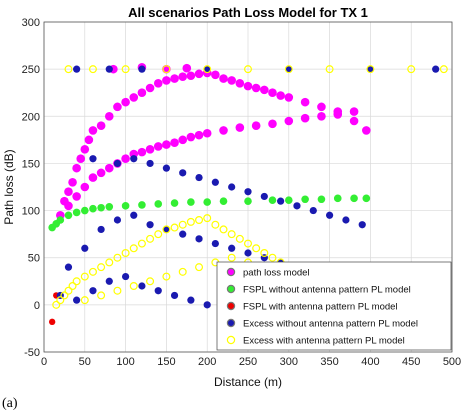  What do you see at coordinates (411, 362) in the screenshot?
I see `x-tick-label: 450` at bounding box center [411, 362].